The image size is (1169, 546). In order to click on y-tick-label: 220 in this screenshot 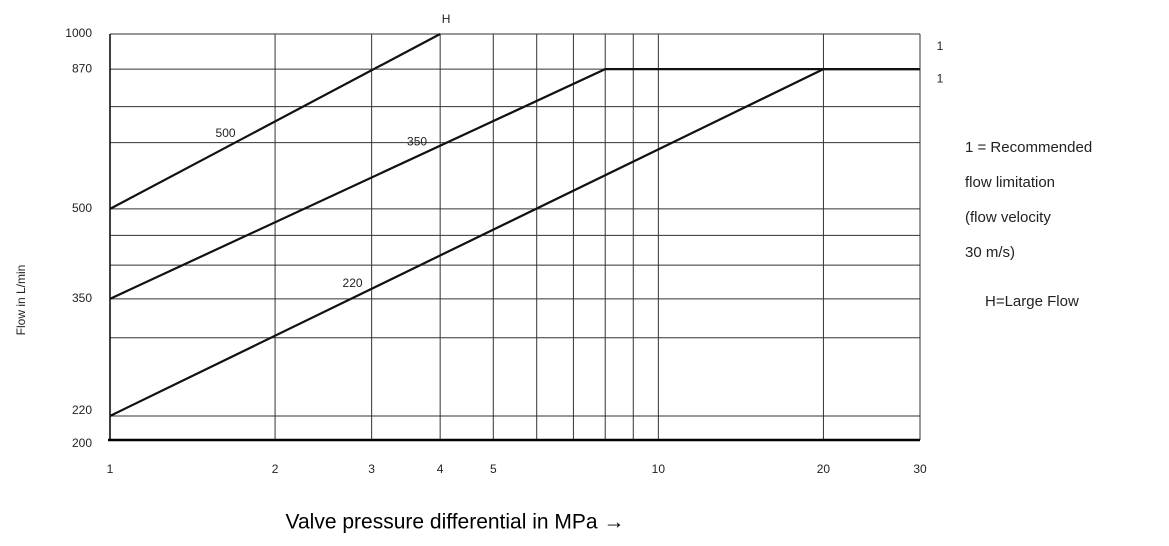, I will do `click(82, 410)`.